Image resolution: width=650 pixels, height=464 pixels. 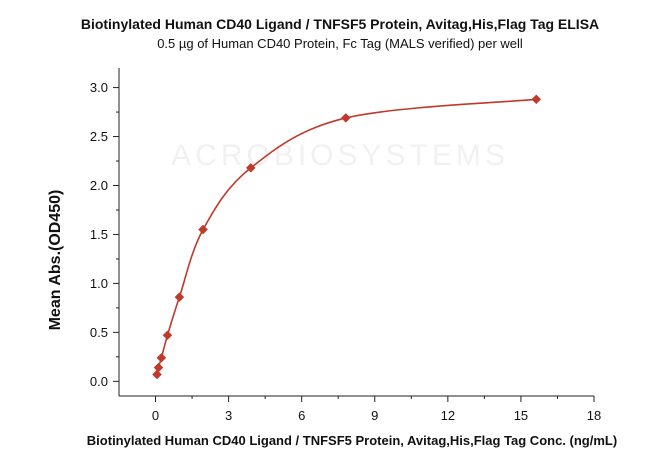 I want to click on watermark: ACROBIOSYSTEMS, so click(x=340, y=155).